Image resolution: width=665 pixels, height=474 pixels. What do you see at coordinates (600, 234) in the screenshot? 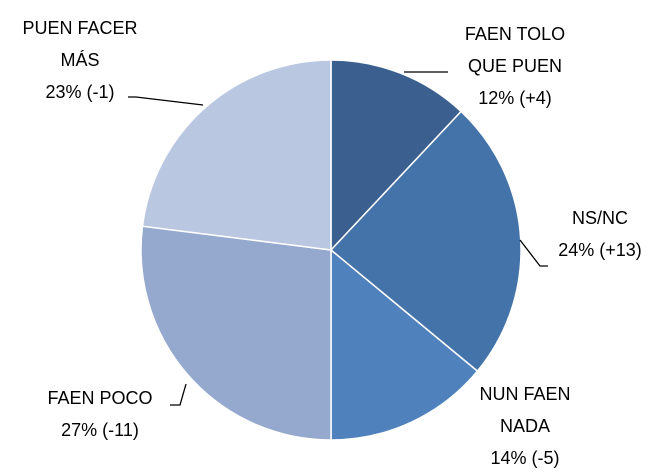
I see `slice-label: NS/NC 24% (+13)` at bounding box center [600, 234].